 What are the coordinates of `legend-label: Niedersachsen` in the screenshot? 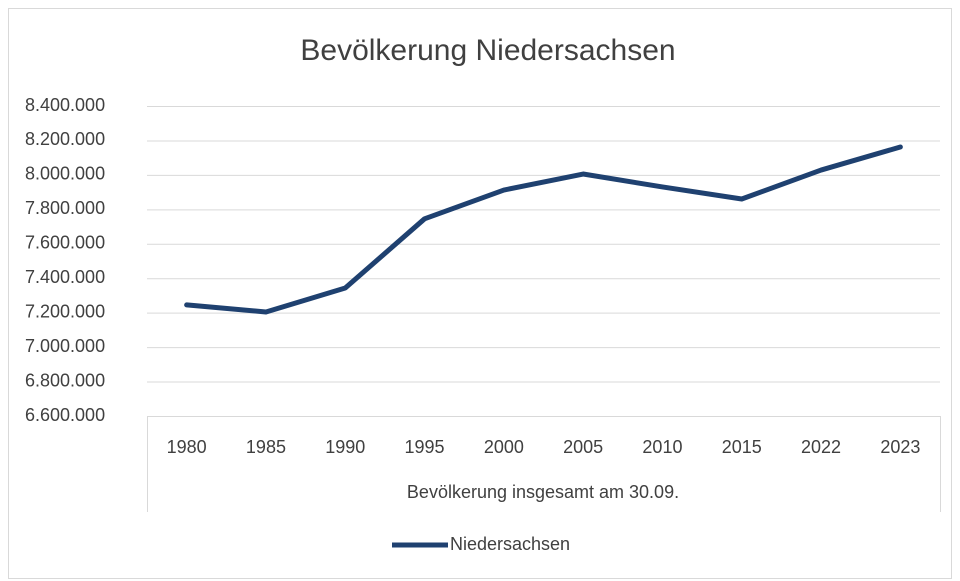 It's located at (510, 544).